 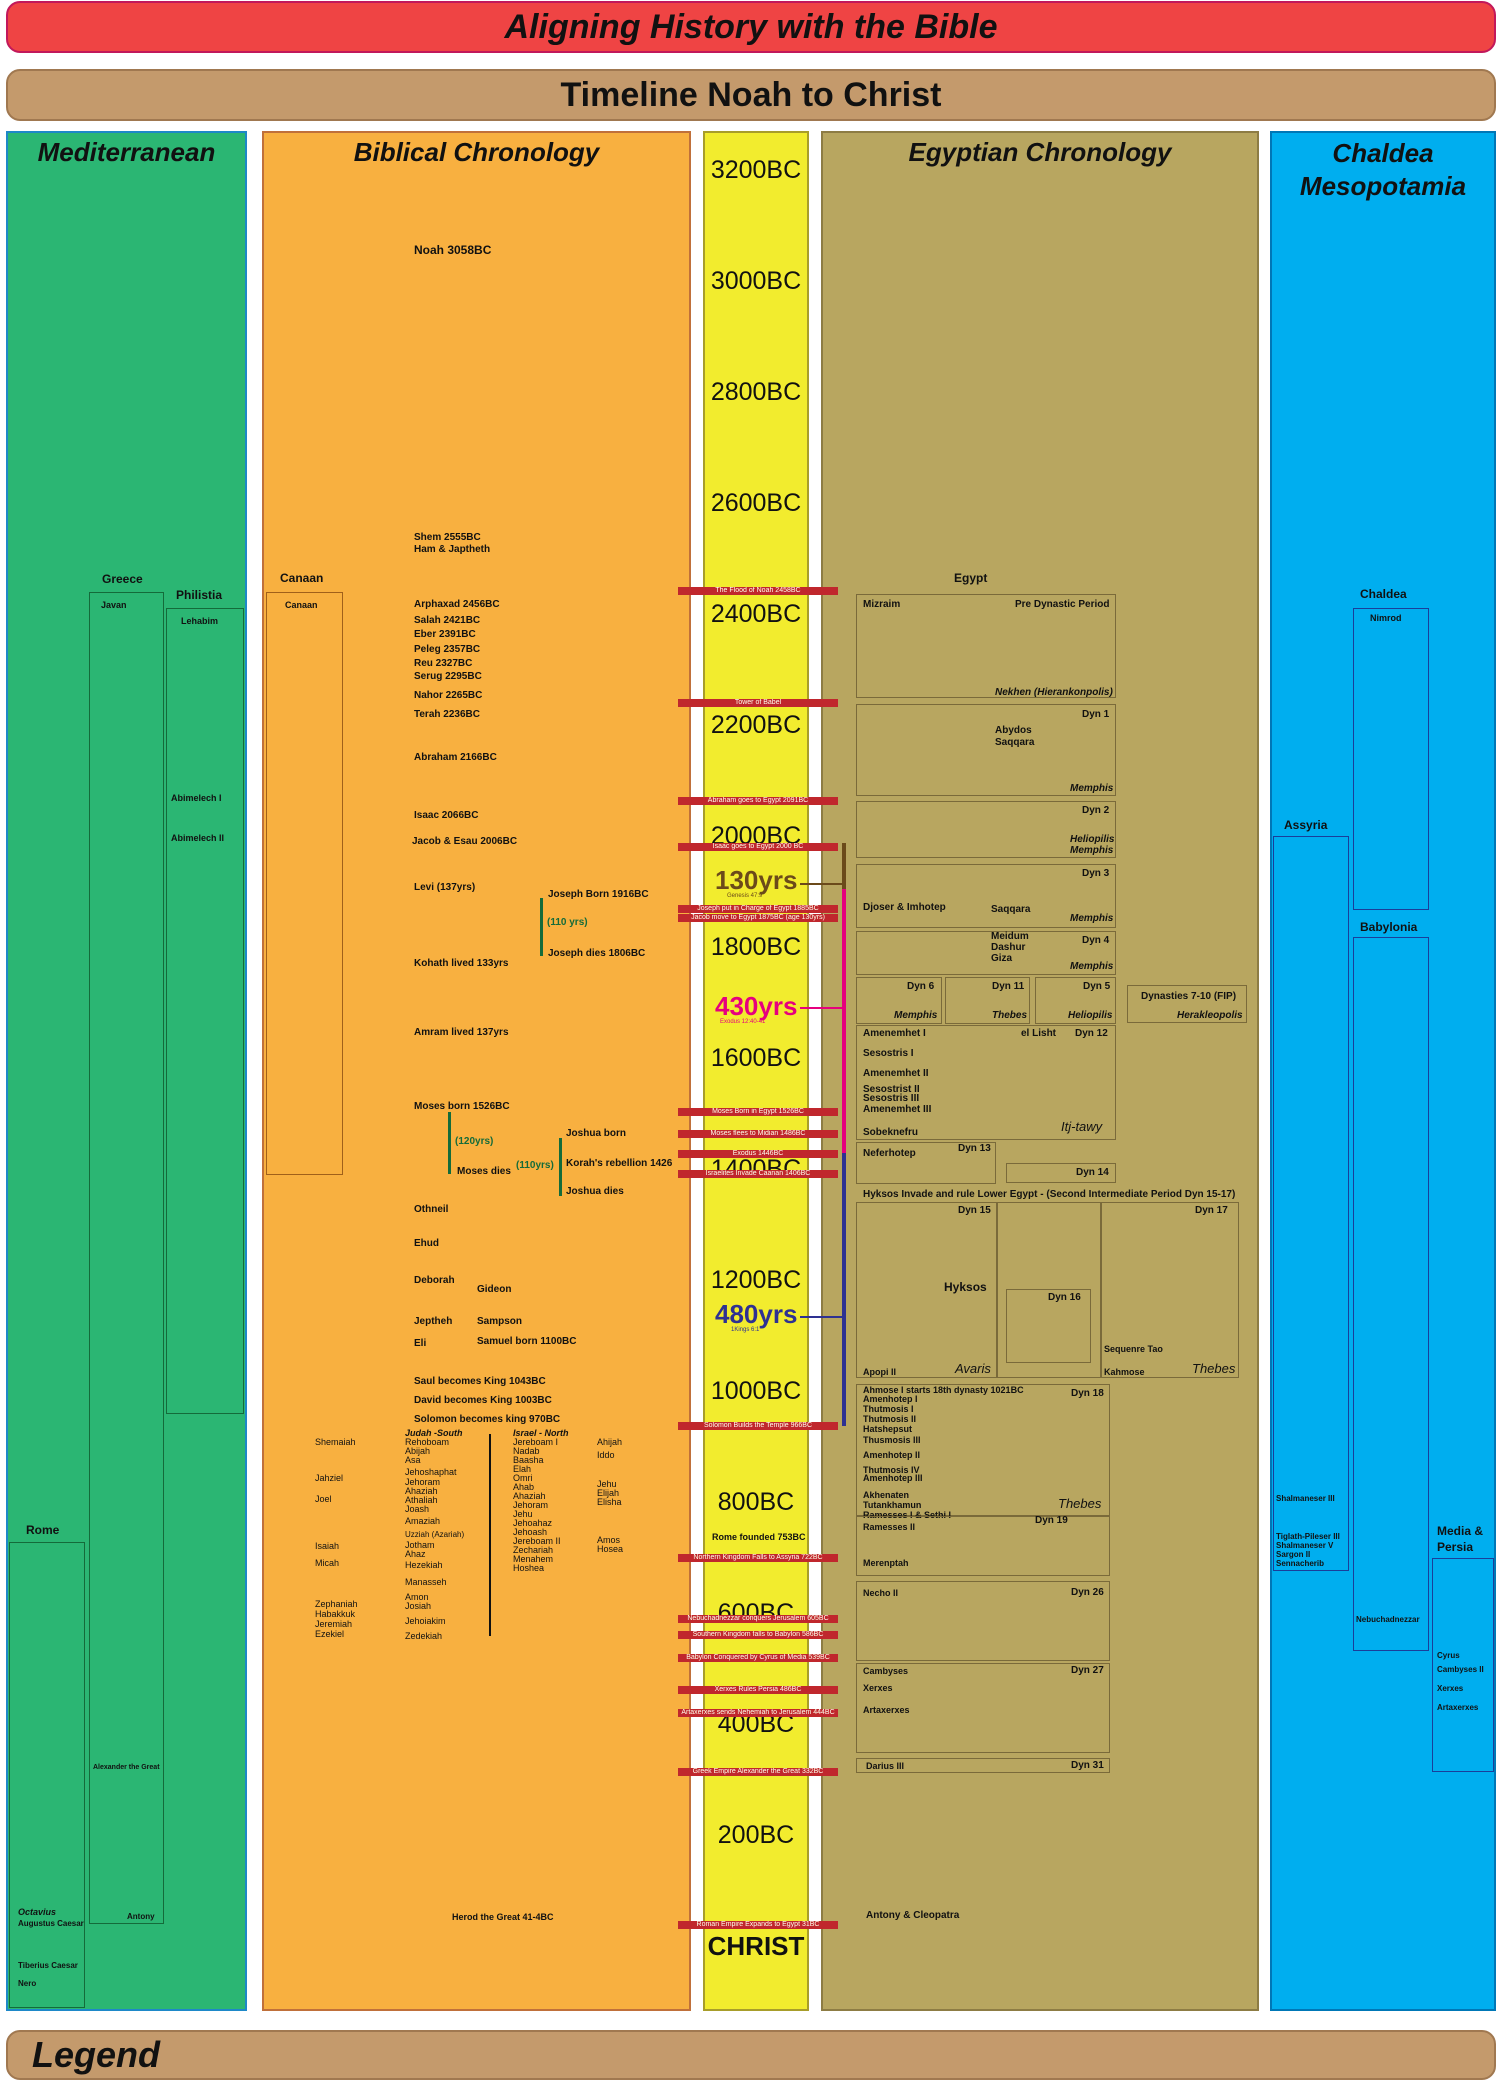 What do you see at coordinates (1305, 1498) in the screenshot?
I see `shalmaneser3-label: Shalmaneser III` at bounding box center [1305, 1498].